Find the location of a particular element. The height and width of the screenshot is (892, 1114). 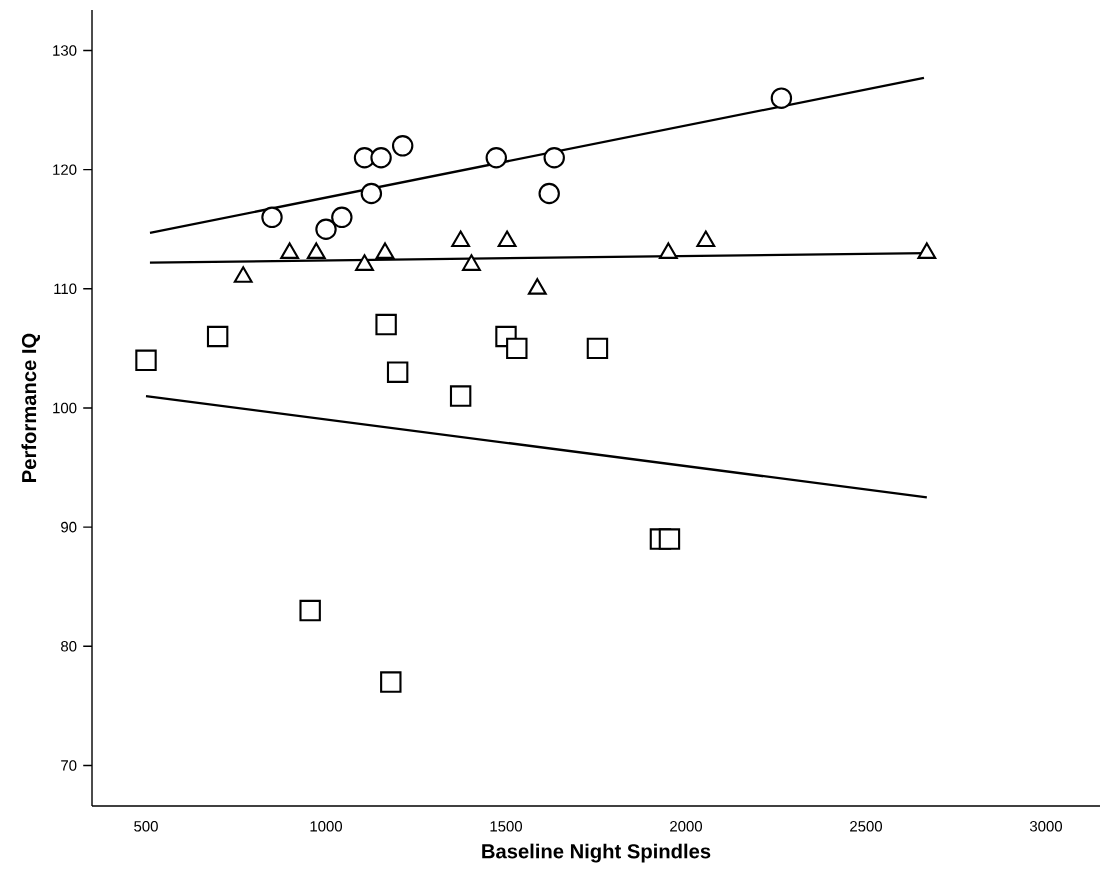

y-tick-label: 130 is located at coordinates (65, 50).